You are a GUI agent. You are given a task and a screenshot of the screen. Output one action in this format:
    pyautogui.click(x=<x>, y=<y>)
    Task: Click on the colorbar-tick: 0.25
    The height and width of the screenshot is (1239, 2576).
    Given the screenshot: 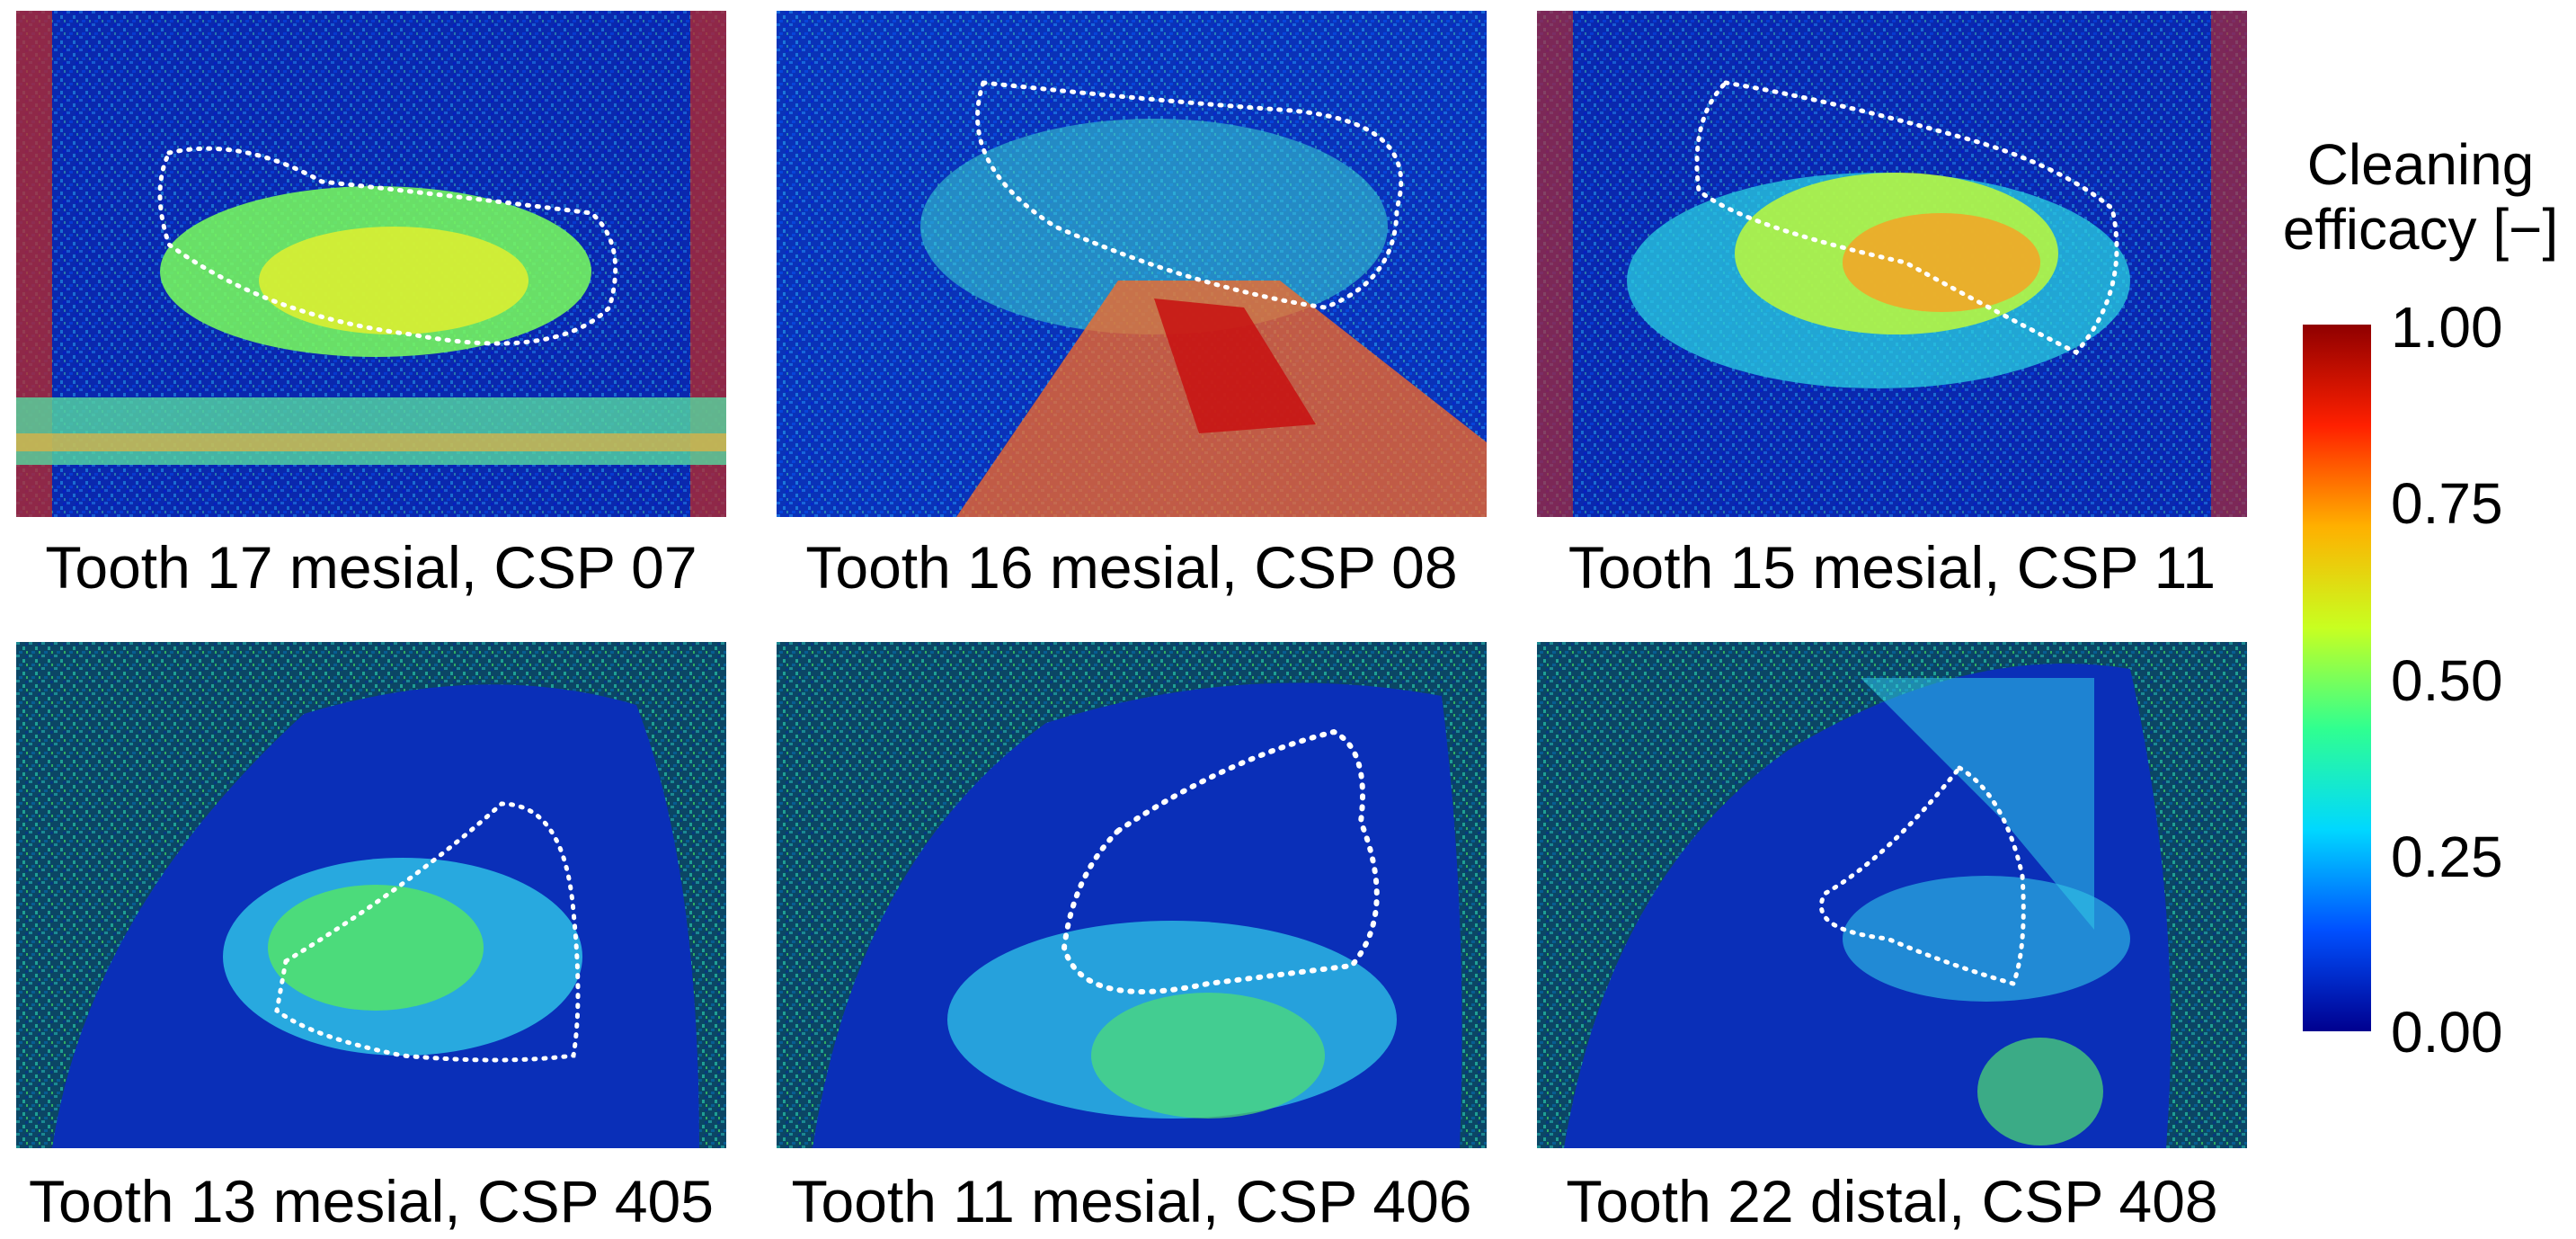 What is the action you would take?
    pyautogui.click(x=2447, y=857)
    